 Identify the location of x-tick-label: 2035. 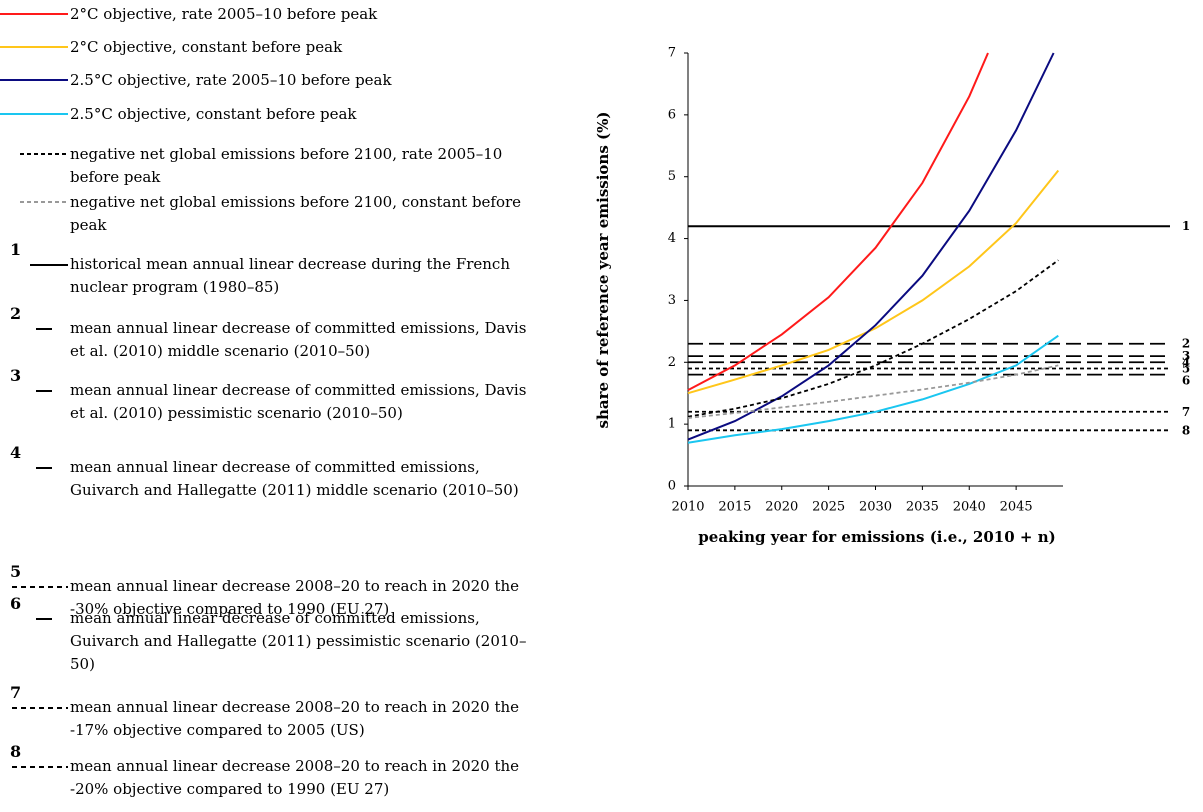
(922, 507).